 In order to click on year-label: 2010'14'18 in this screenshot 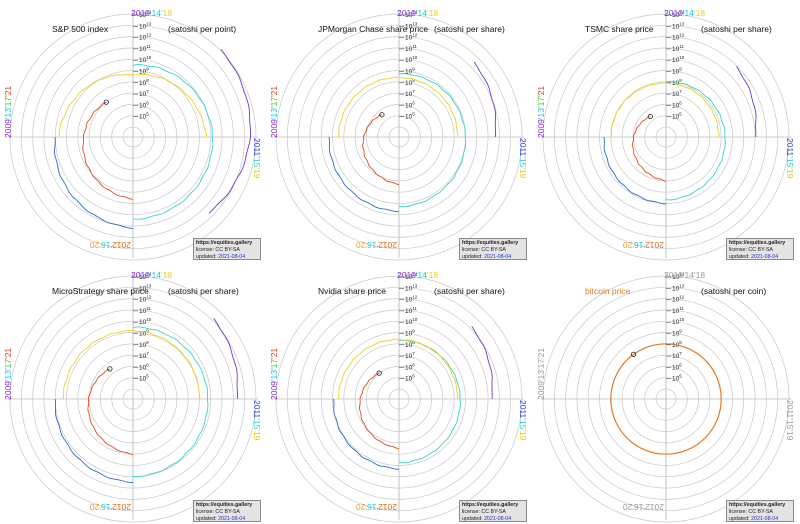, I will do `click(152, 275)`.